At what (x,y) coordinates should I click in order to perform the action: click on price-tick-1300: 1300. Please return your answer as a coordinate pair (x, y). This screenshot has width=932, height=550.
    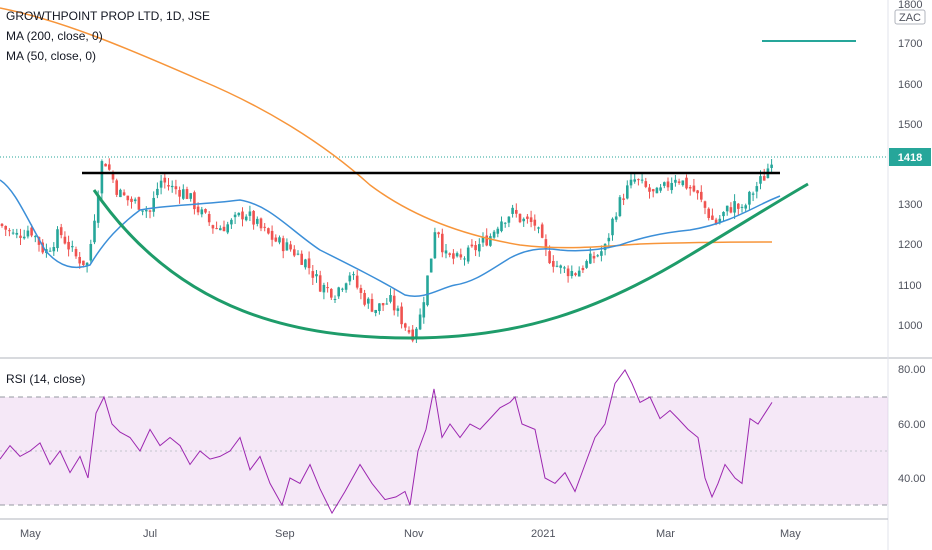
    Looking at the image, I should click on (910, 205).